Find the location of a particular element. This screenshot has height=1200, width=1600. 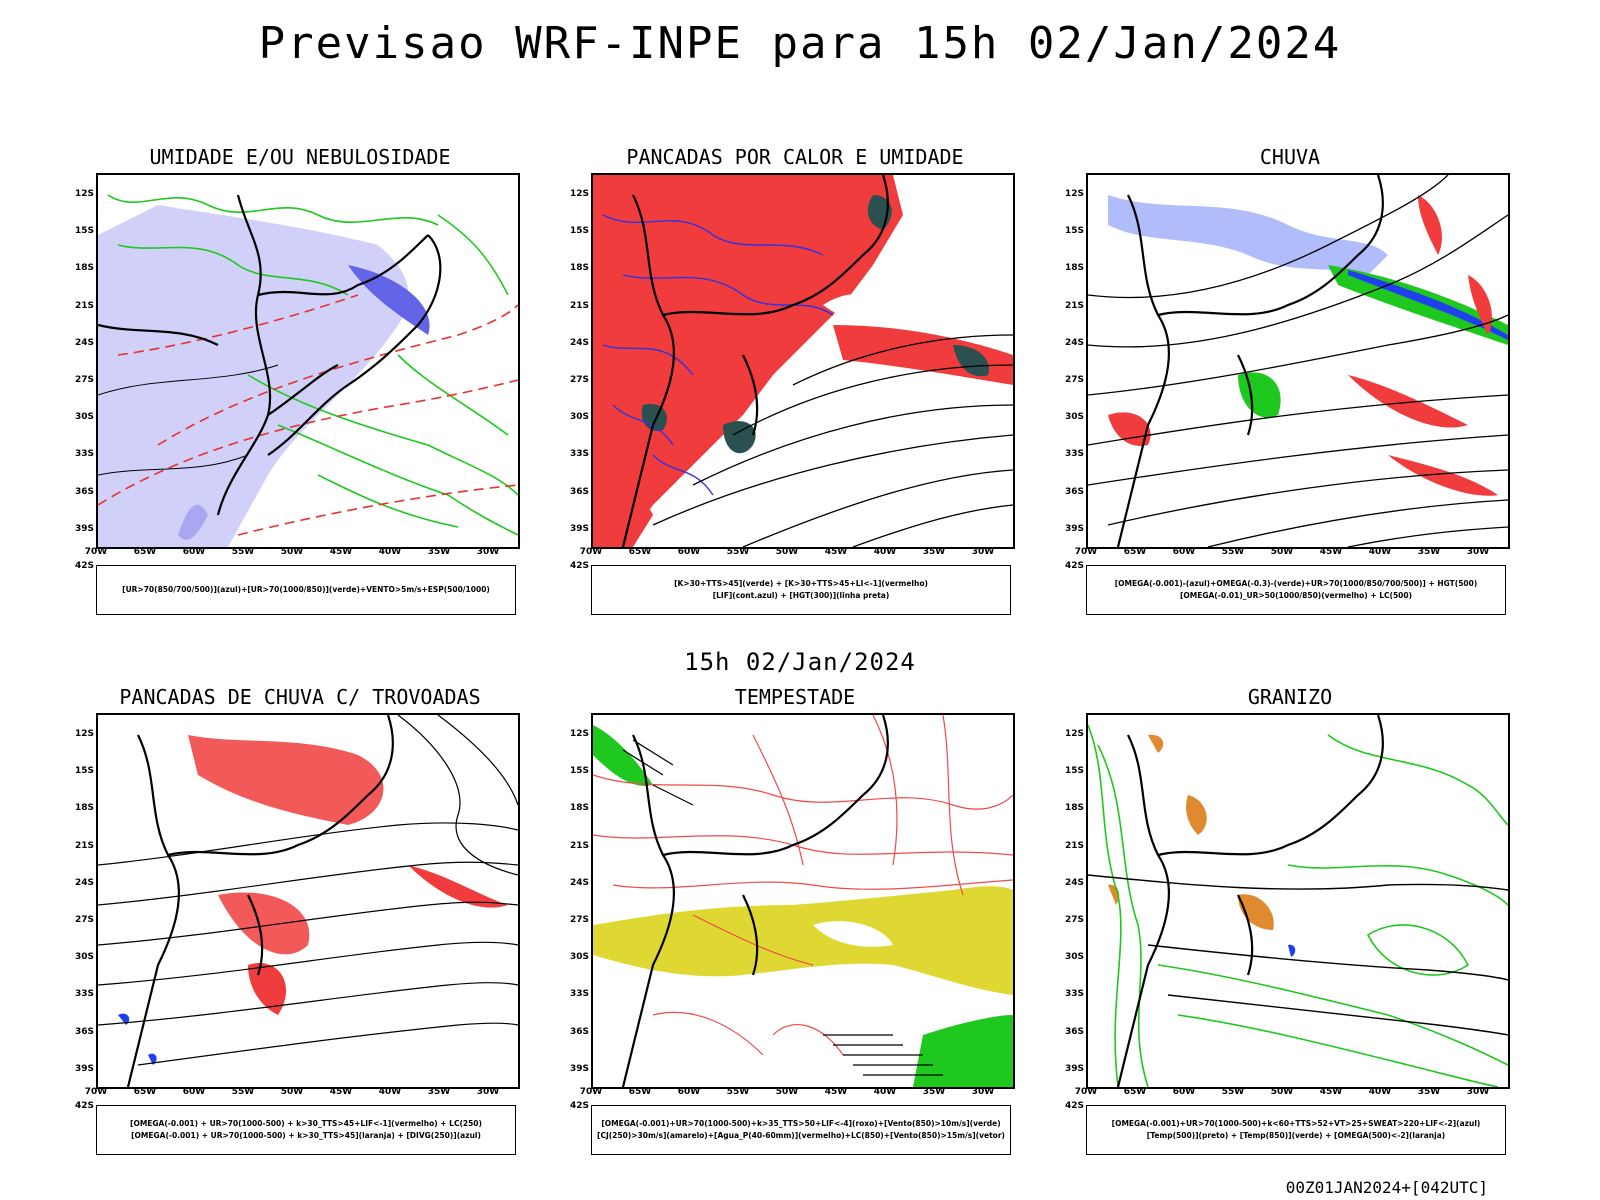

map-chuva is located at coordinates (1298, 361).